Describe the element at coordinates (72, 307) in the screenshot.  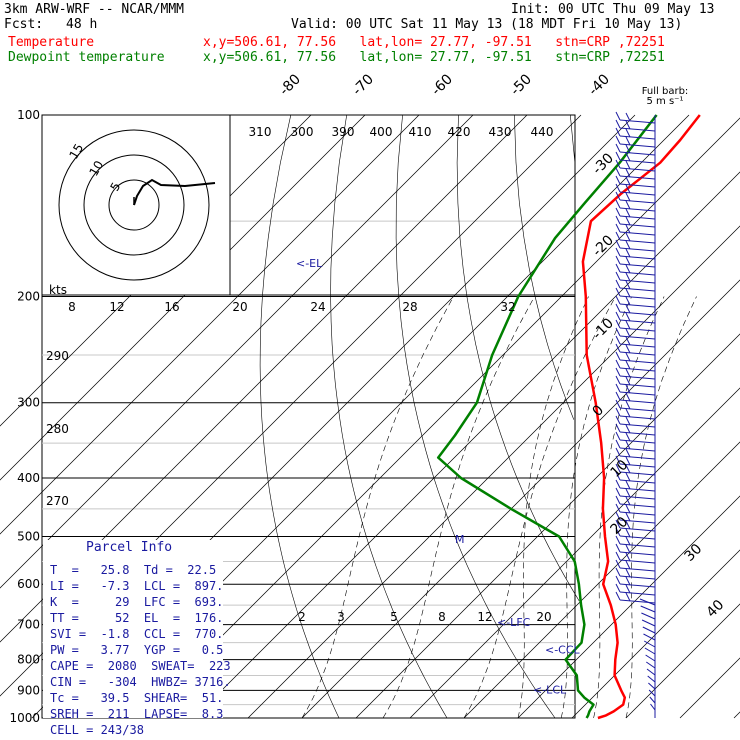
I see `wind-scale-label: 8` at that location.